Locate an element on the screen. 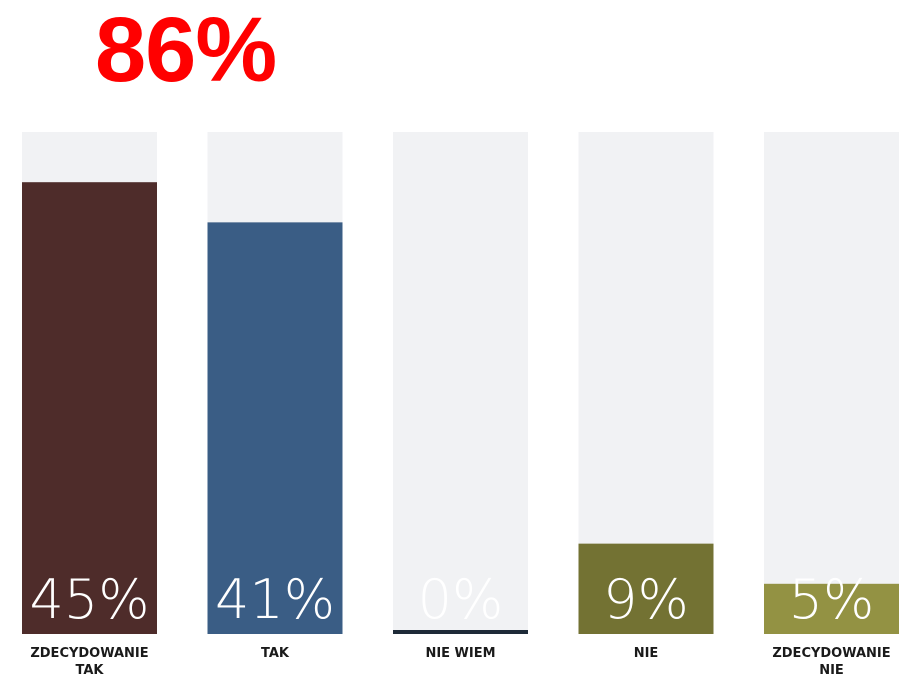 The height and width of the screenshot is (679, 904). category-label-1: ZDECYDOWANIE TAK is located at coordinates (89, 662).